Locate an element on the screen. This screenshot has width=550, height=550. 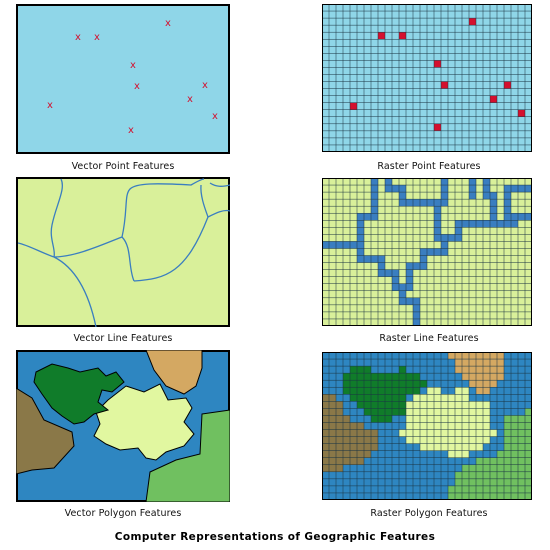
vector-line-map is located at coordinates (123, 252).